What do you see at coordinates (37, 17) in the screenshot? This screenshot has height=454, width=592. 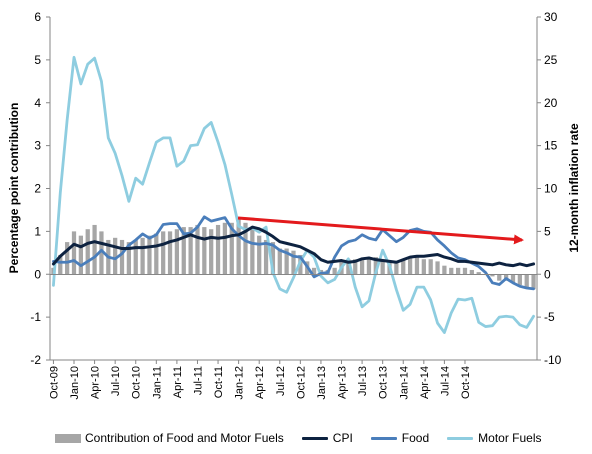 I see `left-tick-label: 6` at bounding box center [37, 17].